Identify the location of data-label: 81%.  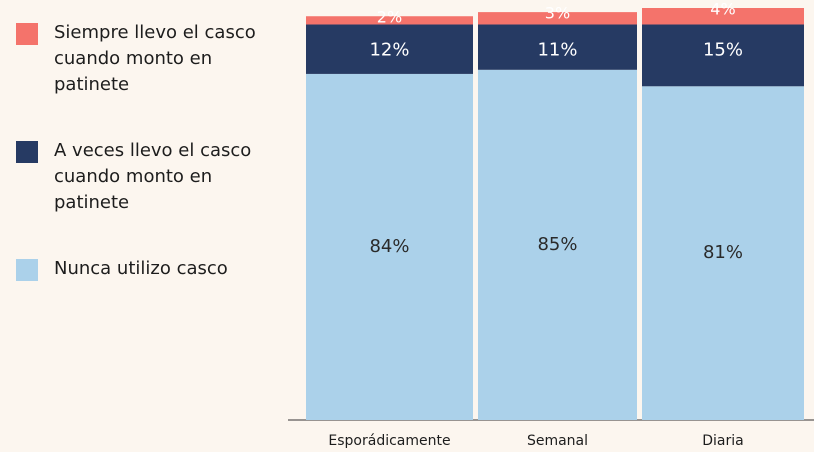
(723, 252).